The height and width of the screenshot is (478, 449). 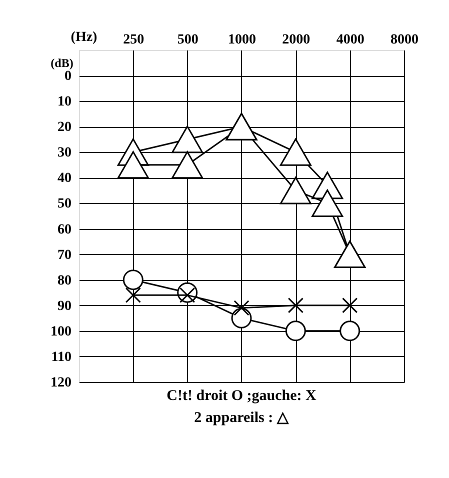 I want to click on x-tick-label: 4000, so click(x=350, y=40).